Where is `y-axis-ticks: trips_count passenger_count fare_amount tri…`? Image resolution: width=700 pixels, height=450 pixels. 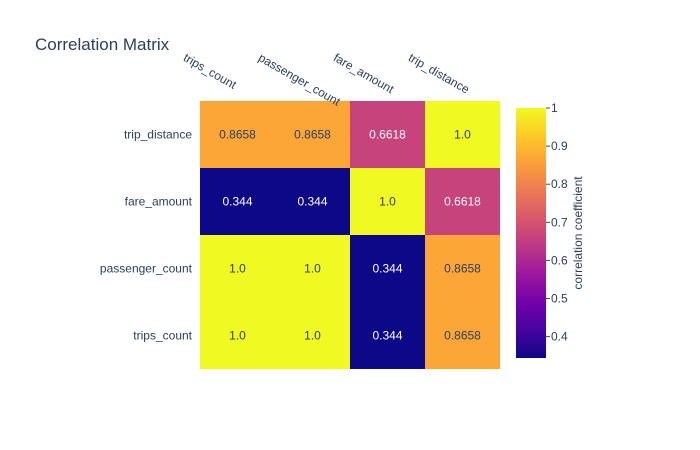
y-axis-ticks: trips_count passenger_count fare_amount tri… is located at coordinates (146, 235).